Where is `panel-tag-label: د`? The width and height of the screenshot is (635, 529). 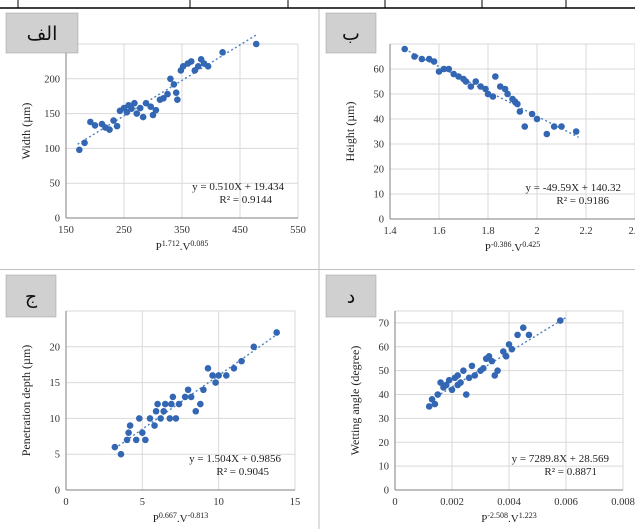
panel-tag-label: د is located at coordinates (351, 297).